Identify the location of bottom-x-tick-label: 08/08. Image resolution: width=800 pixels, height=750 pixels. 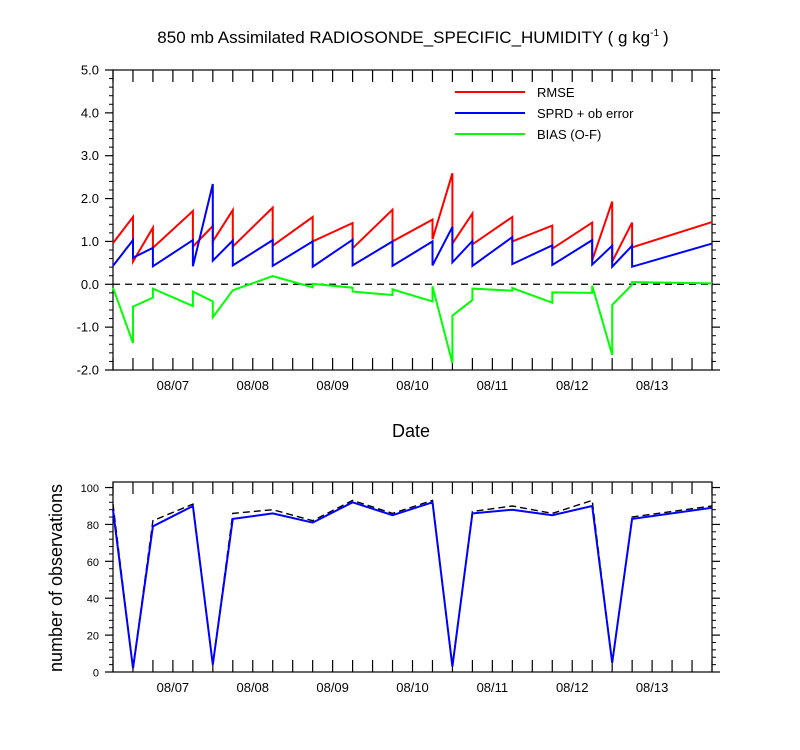
(252, 687).